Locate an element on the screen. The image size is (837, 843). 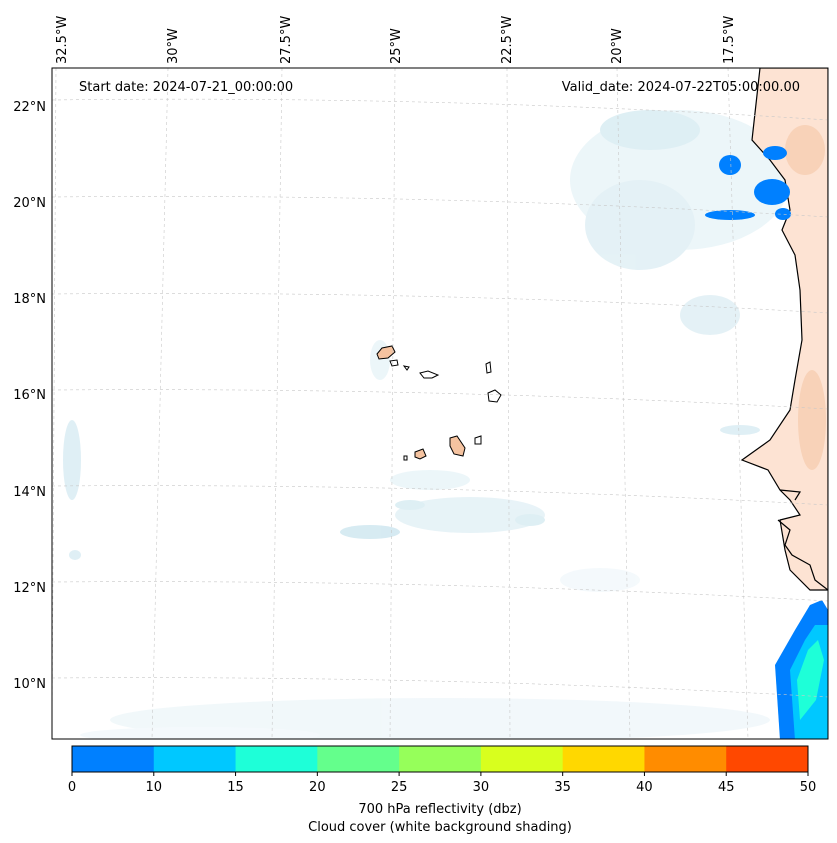
colorbar-tick-label: 20 is located at coordinates (317, 787).